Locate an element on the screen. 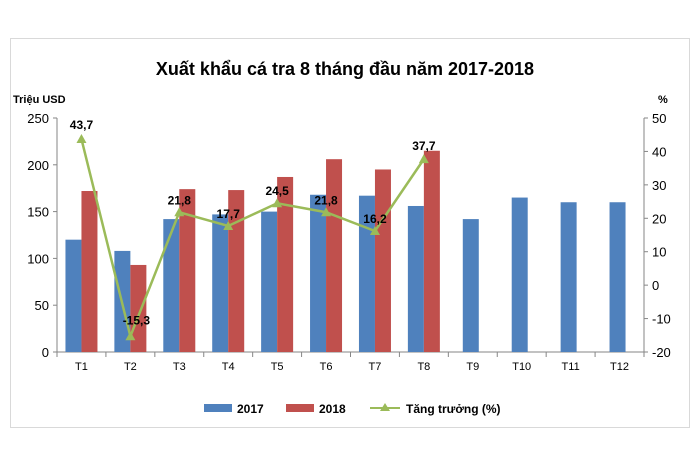 The image size is (700, 468). growth-data-label: 37,7 is located at coordinates (424, 146).